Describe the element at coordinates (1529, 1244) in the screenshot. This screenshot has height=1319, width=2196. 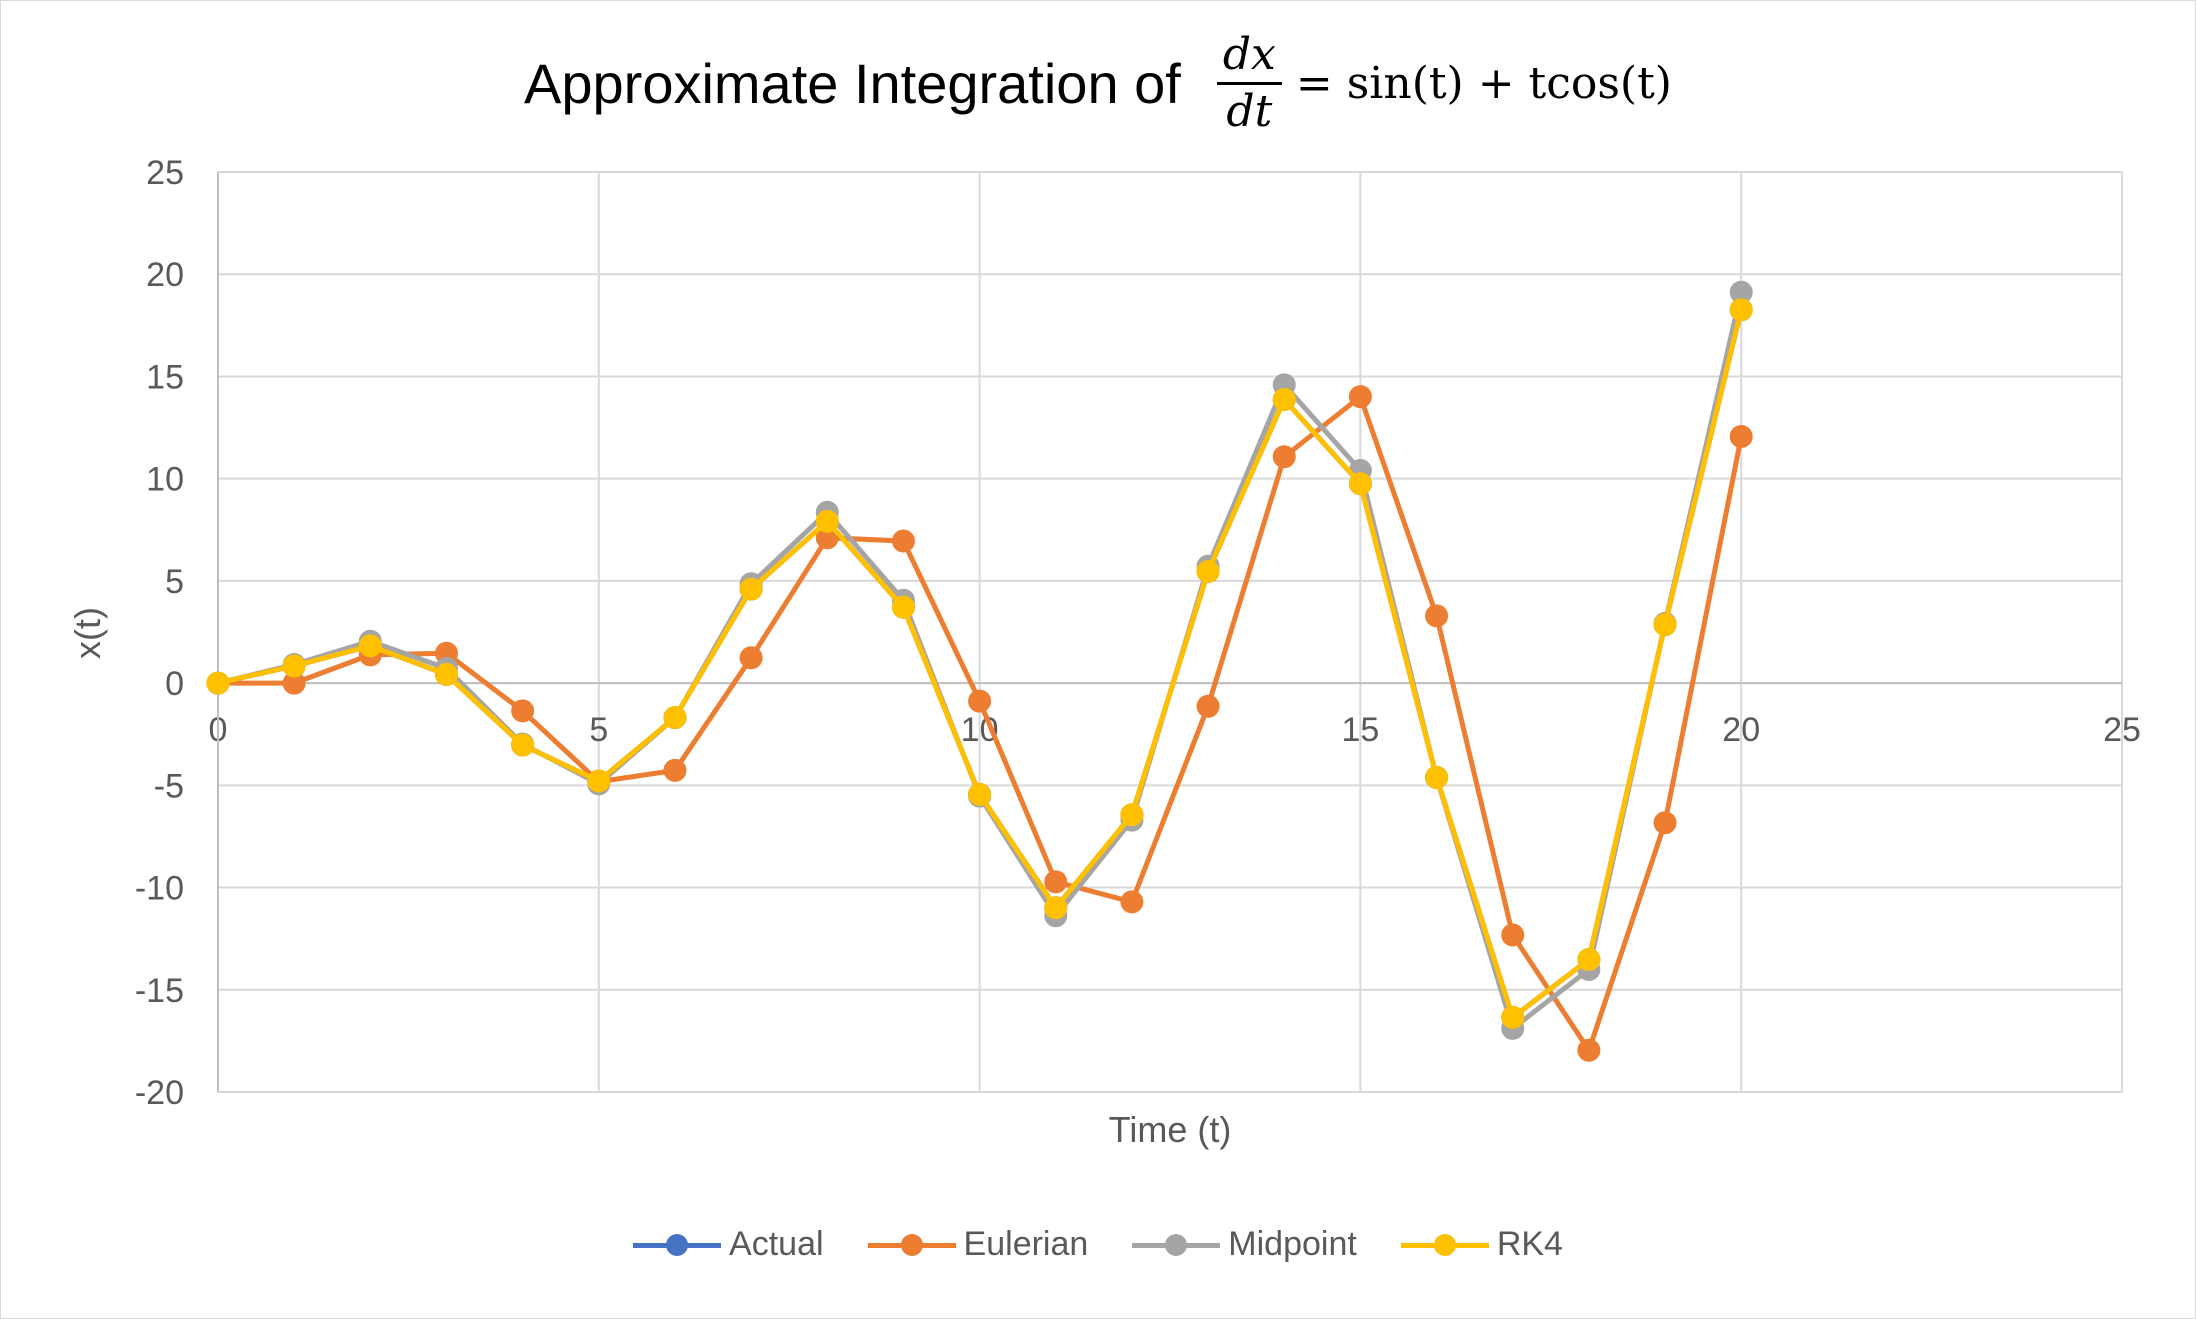
I see `legend-label-rk4: RK4` at that location.